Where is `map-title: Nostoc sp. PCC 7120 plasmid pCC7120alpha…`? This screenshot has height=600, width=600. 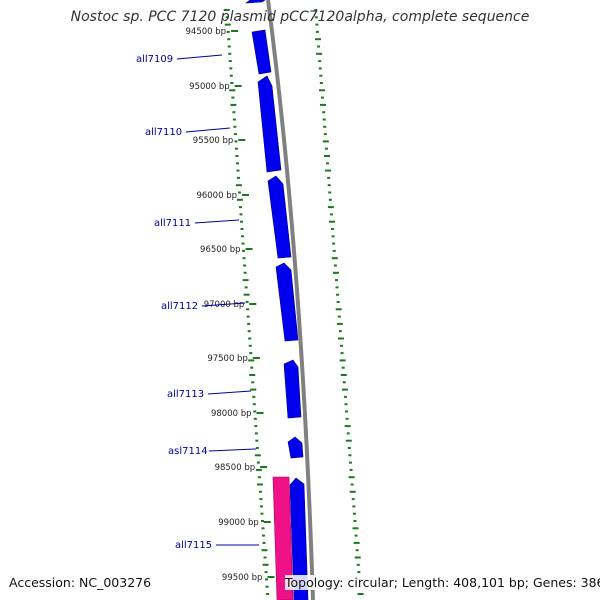 map-title: Nostoc sp. PCC 7120 plasmid pCC7120alpha… is located at coordinates (300, 17).